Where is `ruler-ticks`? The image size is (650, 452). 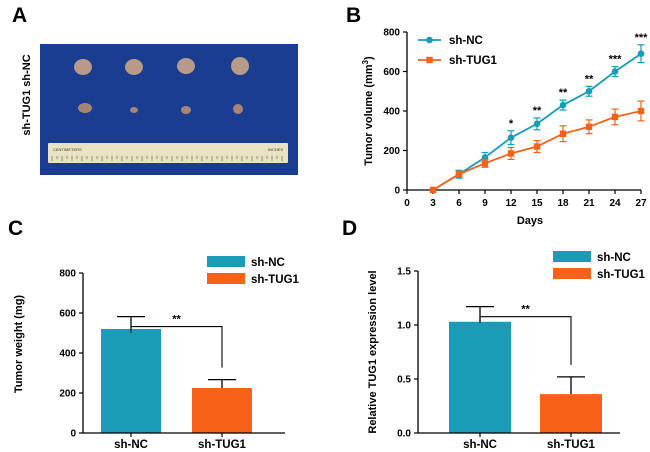 ruler-ticks is located at coordinates (167, 158).